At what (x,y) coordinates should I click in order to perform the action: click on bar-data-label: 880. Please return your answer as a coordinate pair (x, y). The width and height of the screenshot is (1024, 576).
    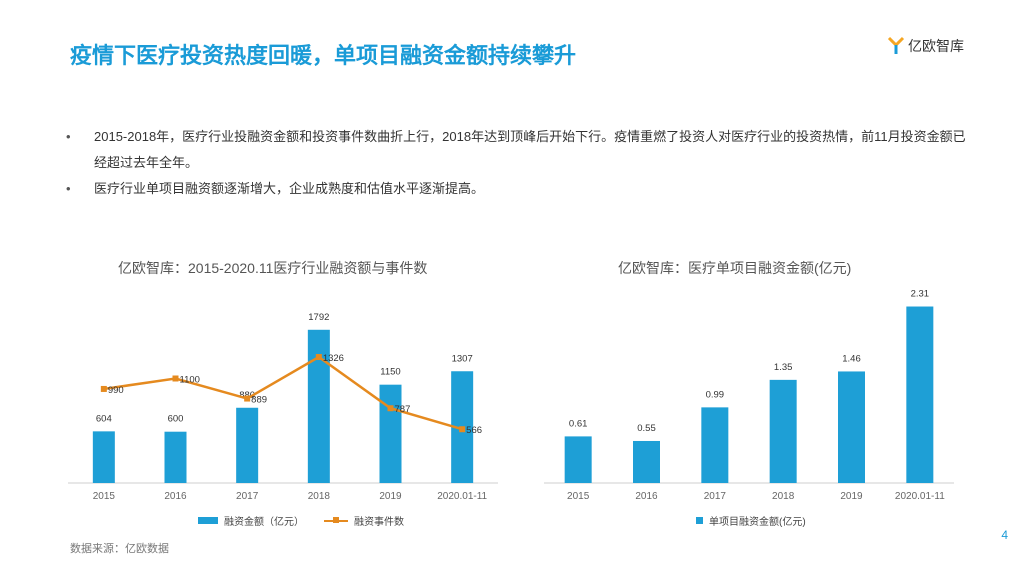
    Looking at the image, I should click on (247, 395).